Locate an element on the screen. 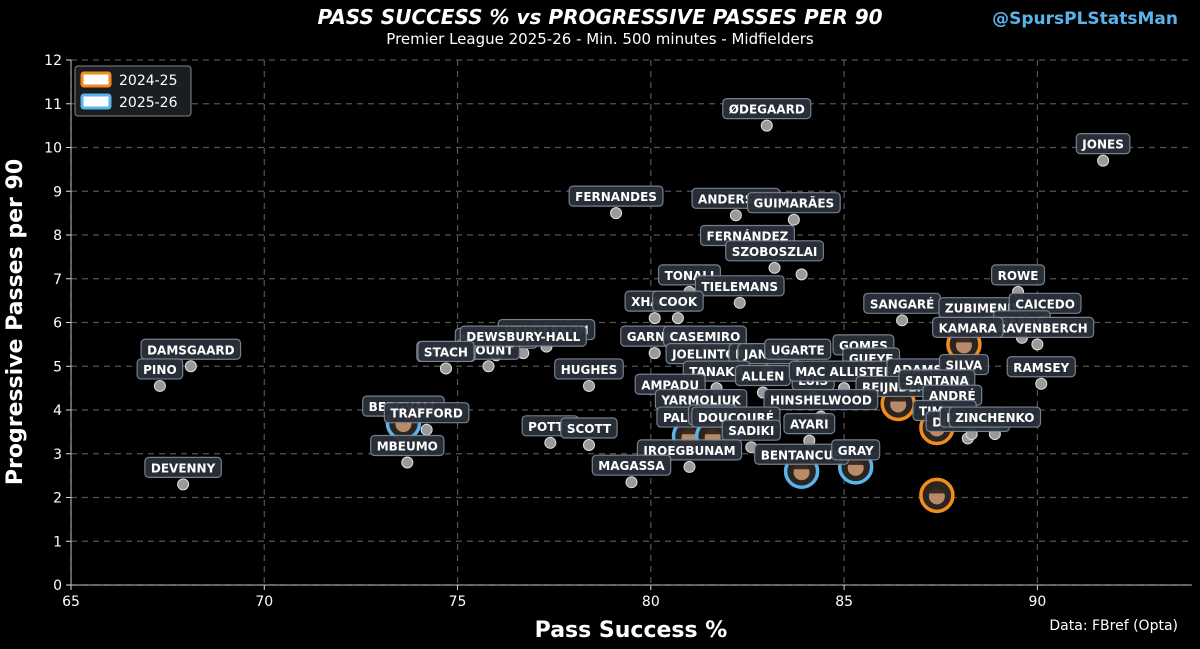 The width and height of the screenshot is (1200, 649). y-tick-label: 3 is located at coordinates (57, 455).